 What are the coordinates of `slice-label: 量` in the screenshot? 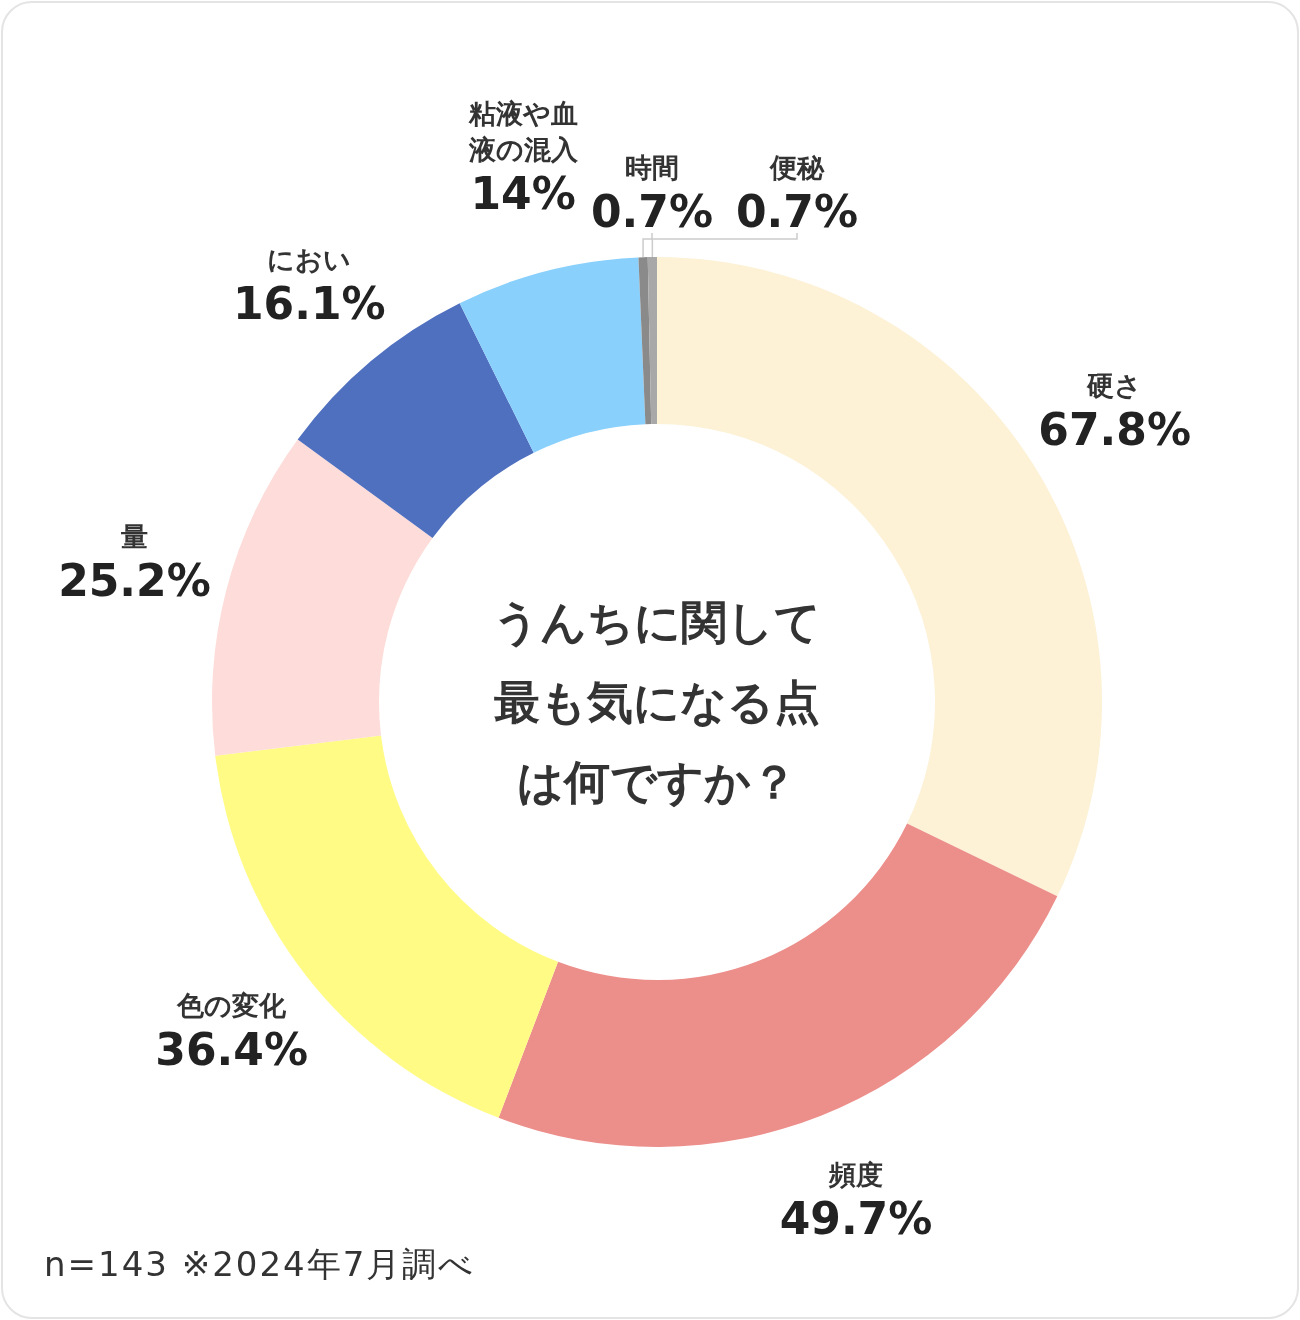 It's located at (133, 536).